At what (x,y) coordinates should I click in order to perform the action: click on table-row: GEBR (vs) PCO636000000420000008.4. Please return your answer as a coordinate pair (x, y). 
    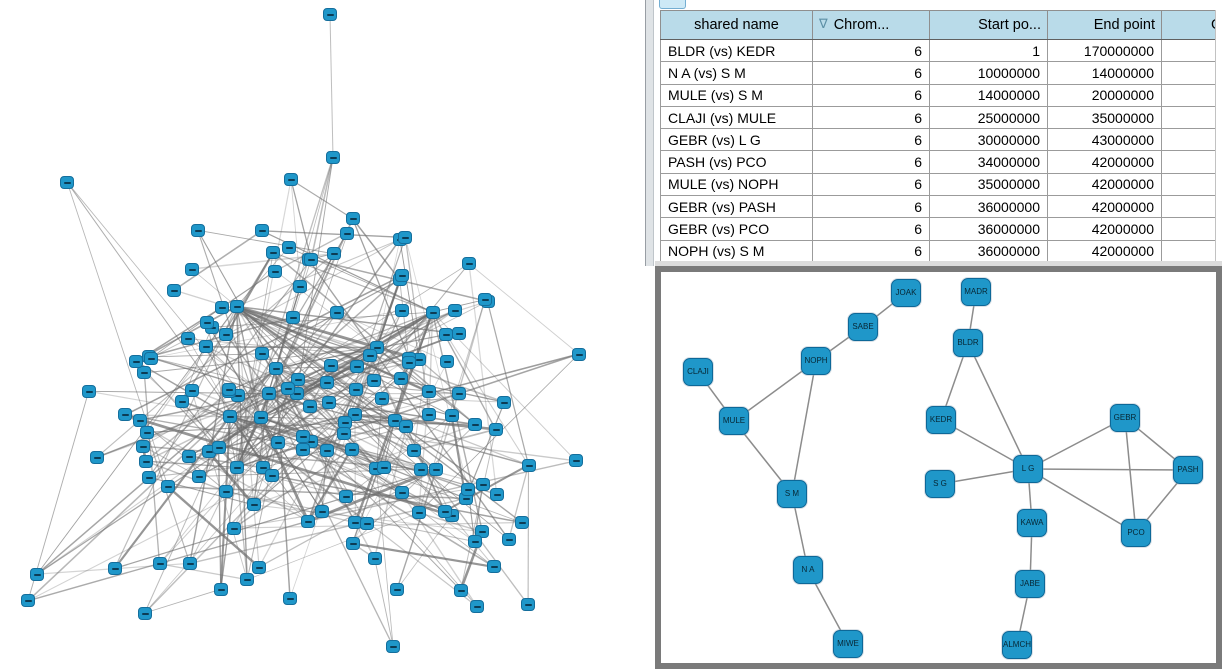
    Looking at the image, I should click on (941, 229).